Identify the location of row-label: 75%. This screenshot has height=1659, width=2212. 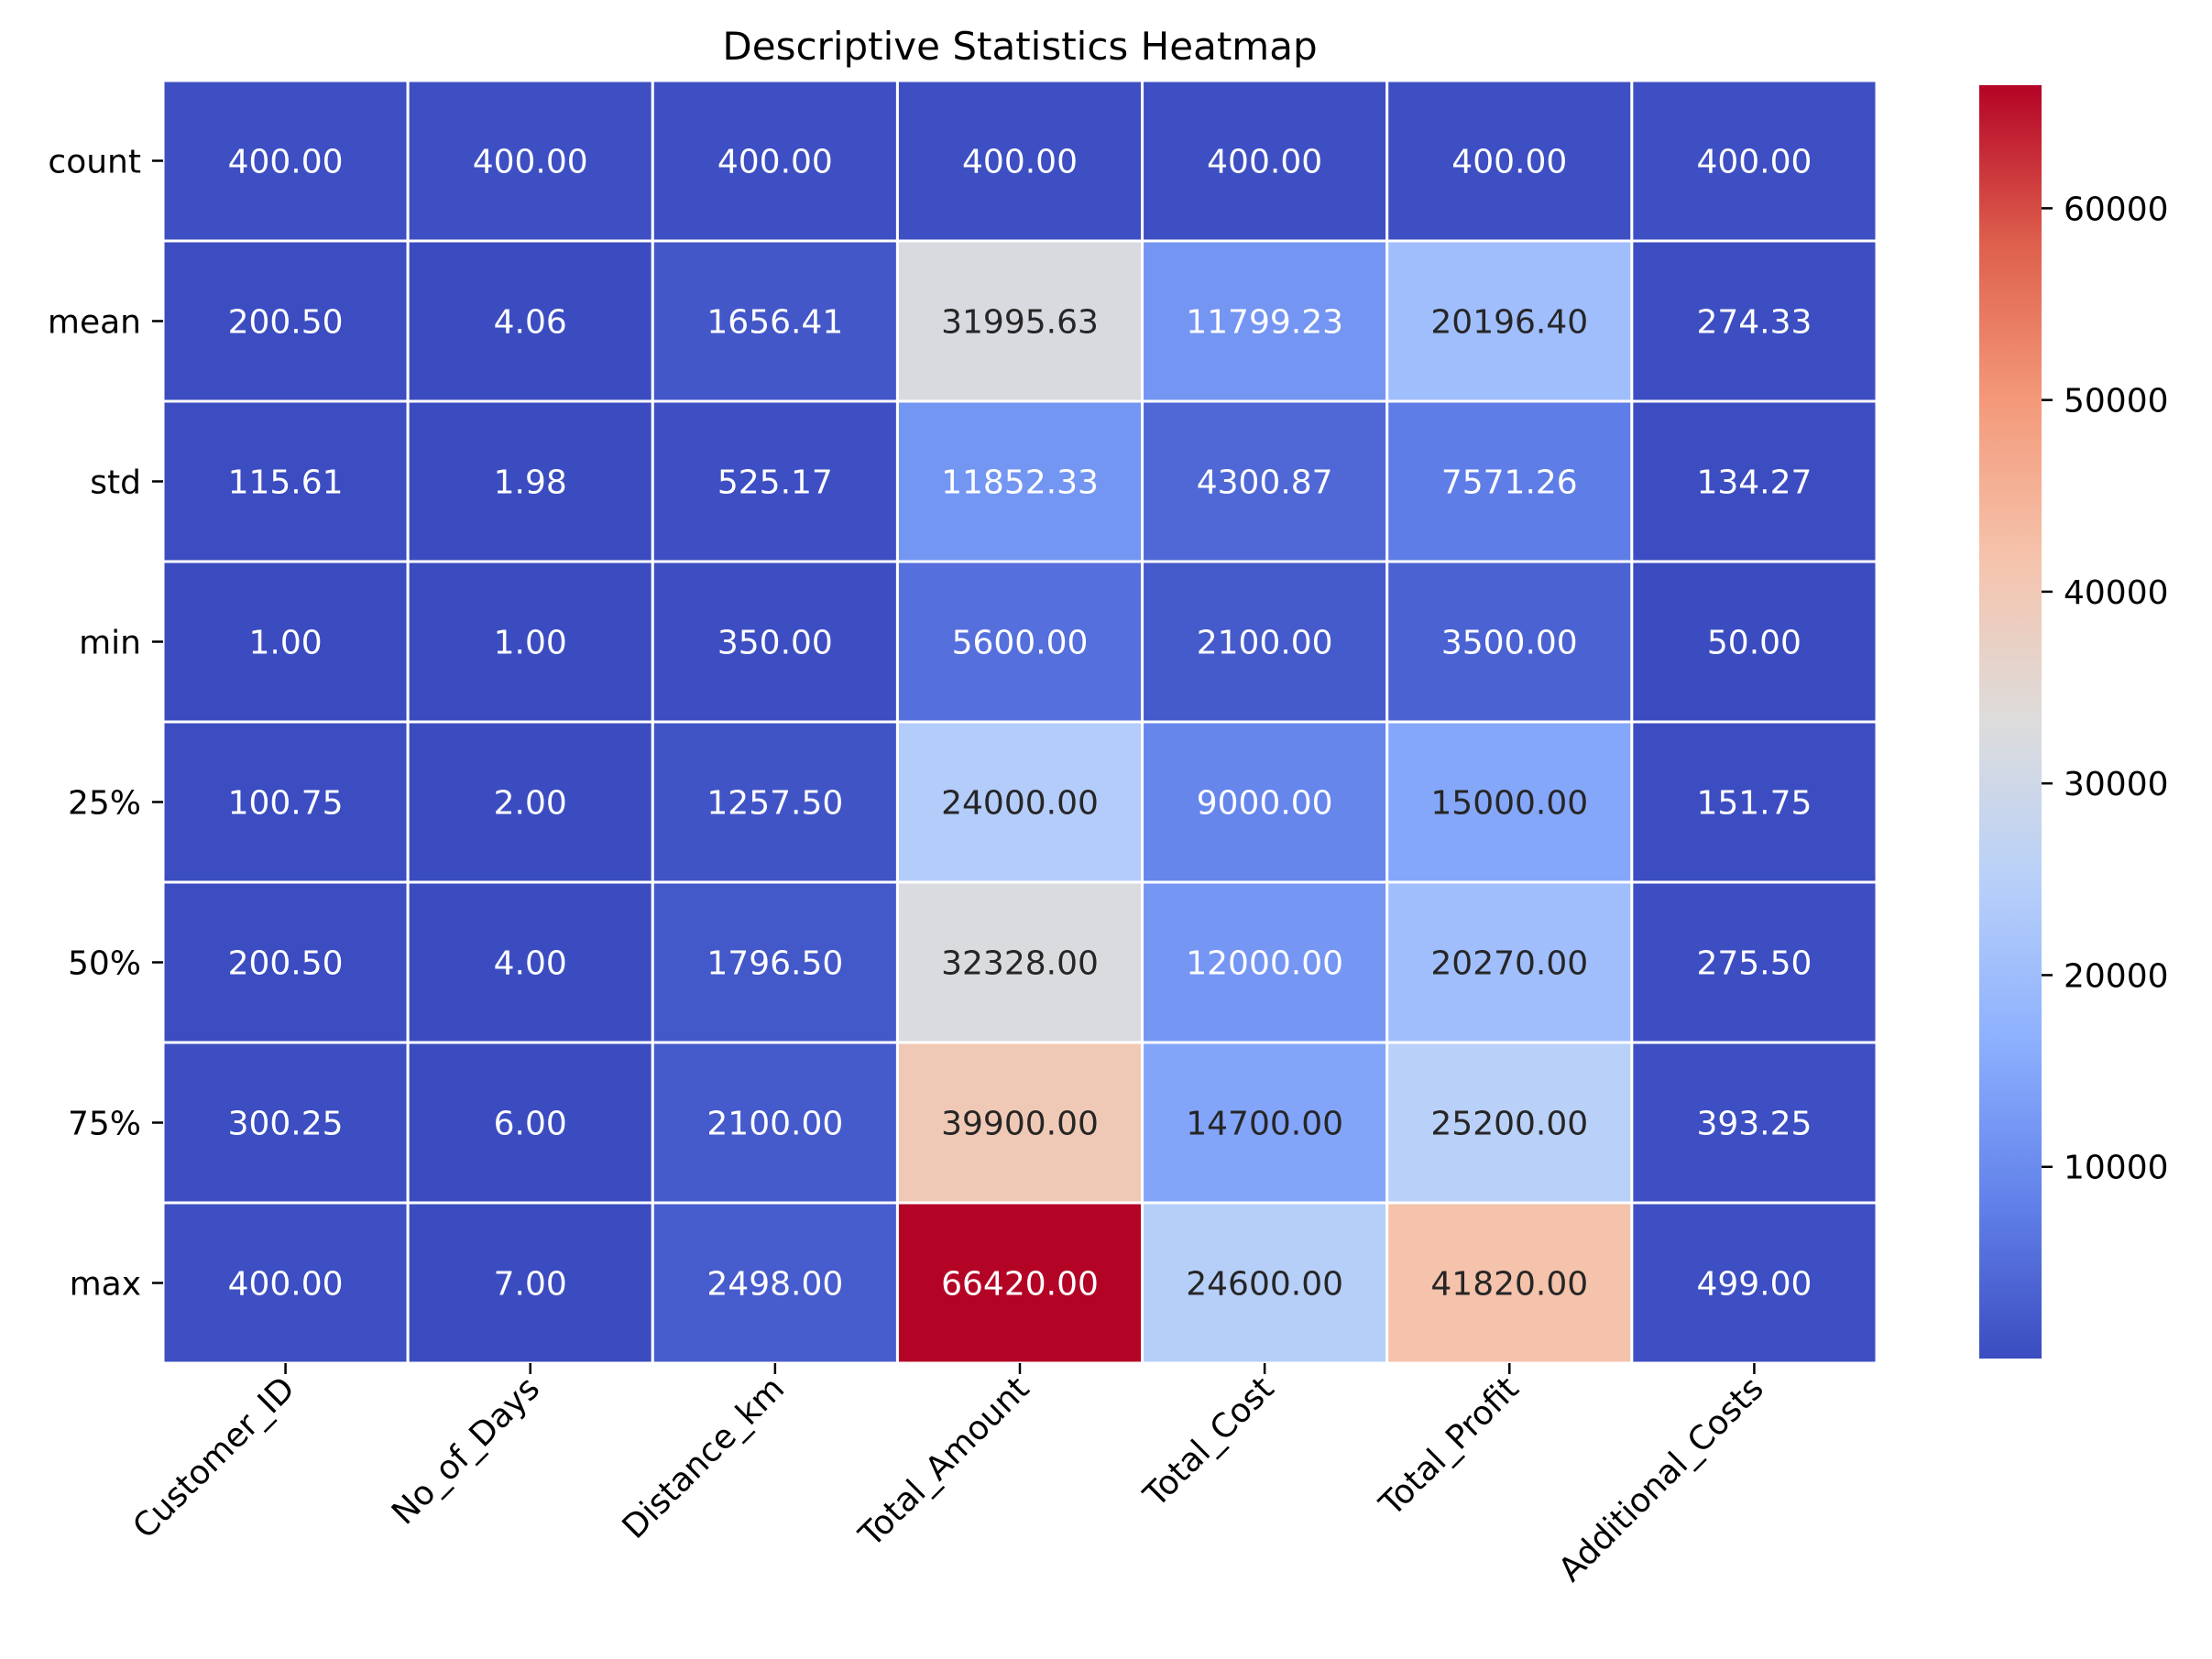
(104, 1124).